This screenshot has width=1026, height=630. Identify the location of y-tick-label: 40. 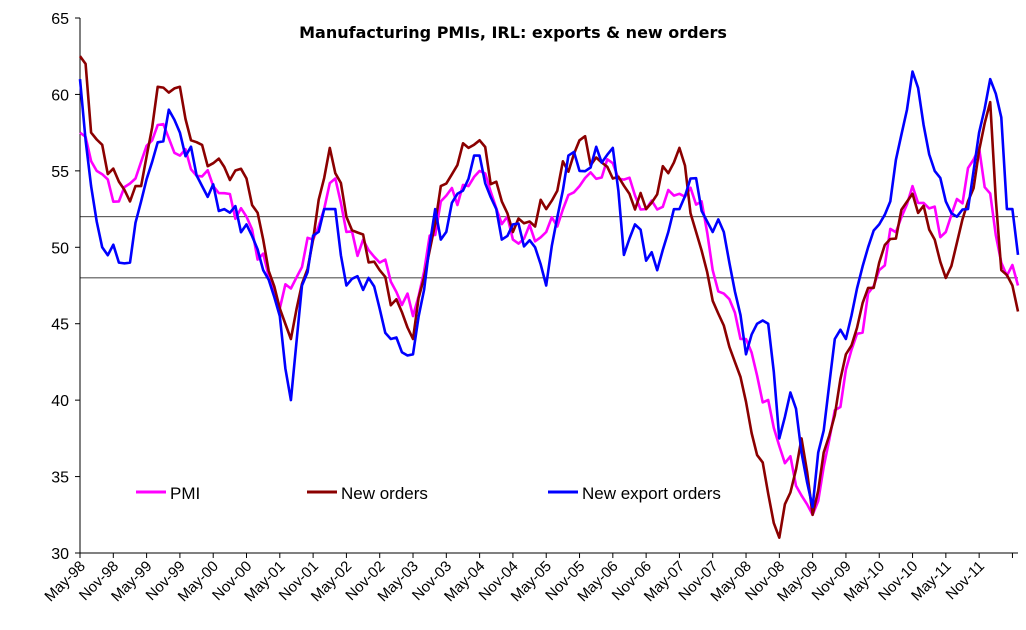
(60, 401).